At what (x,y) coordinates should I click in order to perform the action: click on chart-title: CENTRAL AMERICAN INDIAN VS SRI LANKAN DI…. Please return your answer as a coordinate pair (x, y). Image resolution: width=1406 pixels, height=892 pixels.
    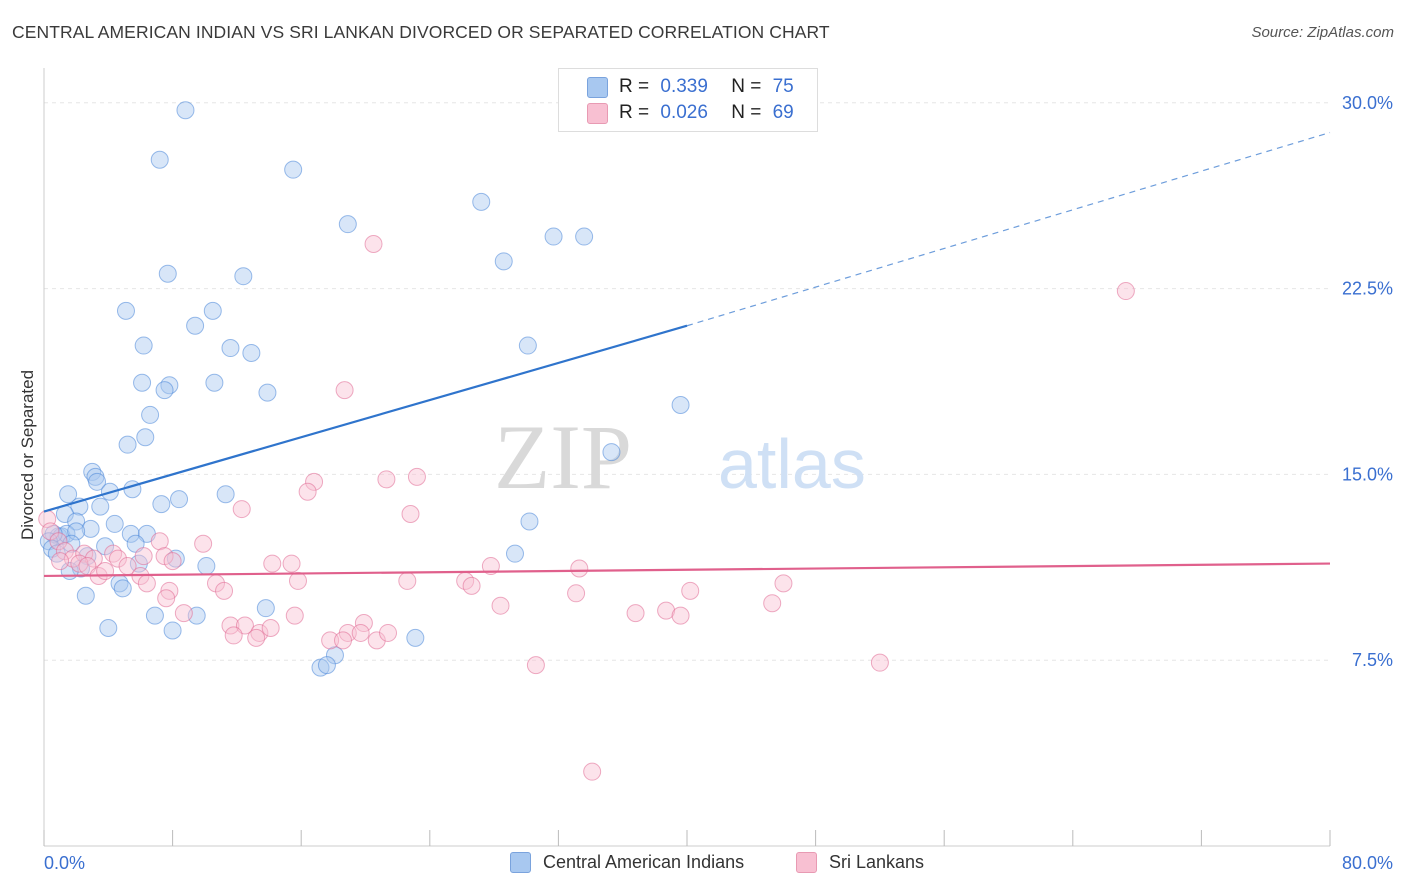
    Looking at the image, I should click on (421, 32).